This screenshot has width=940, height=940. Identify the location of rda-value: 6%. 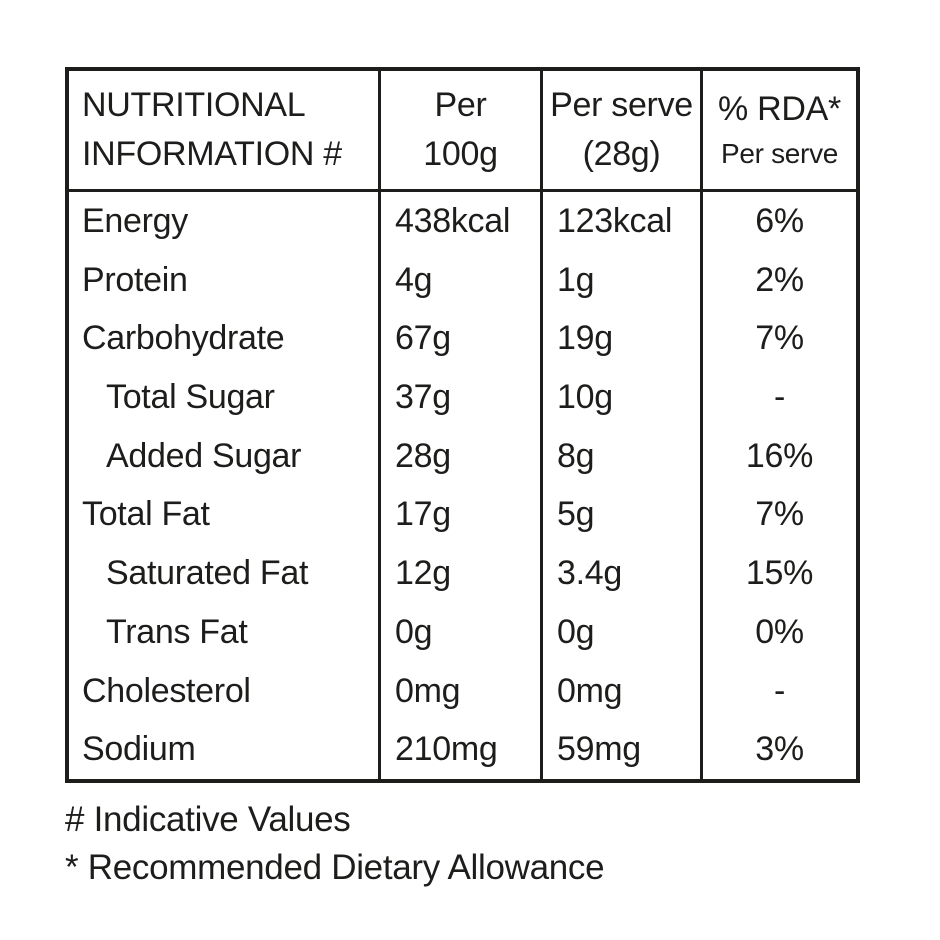
(779, 220).